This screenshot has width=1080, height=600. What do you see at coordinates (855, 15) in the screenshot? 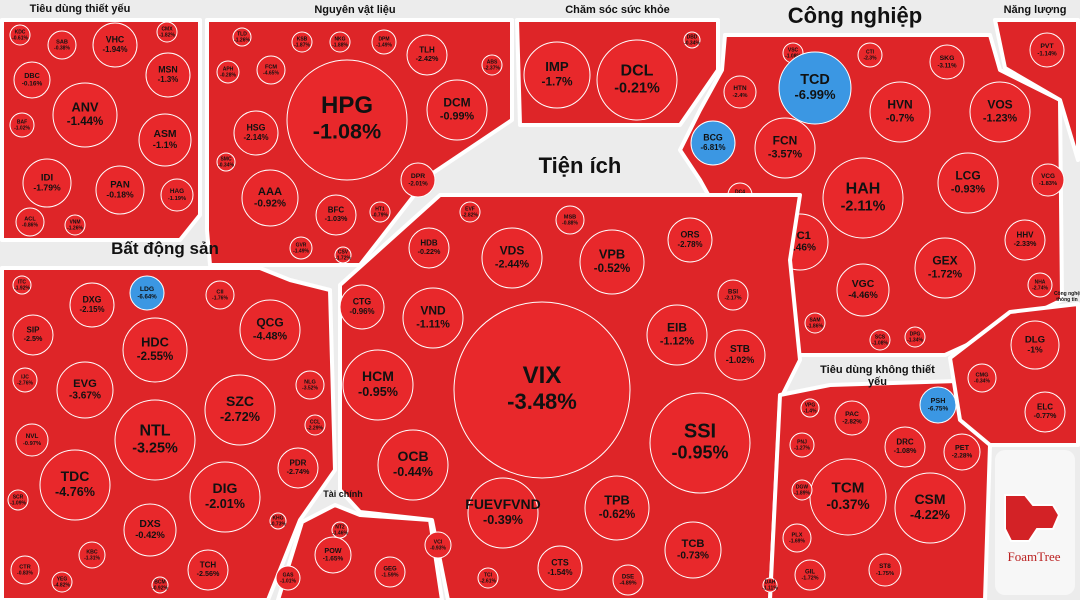
I see `group-label: Công nghiệp` at bounding box center [855, 15].